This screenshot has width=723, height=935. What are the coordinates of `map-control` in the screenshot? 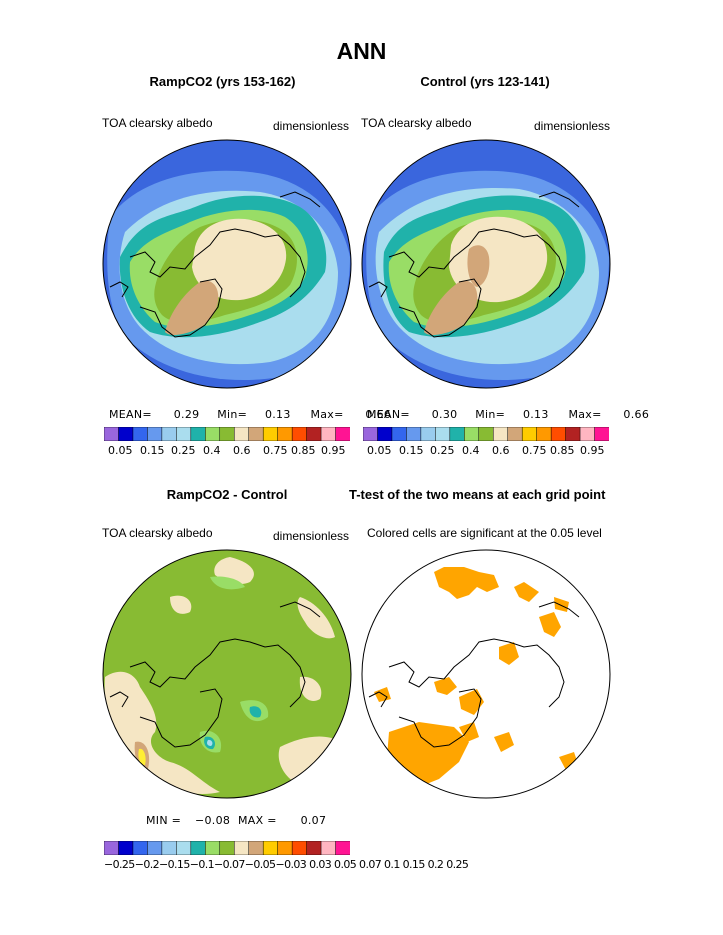 It's located at (486, 264).